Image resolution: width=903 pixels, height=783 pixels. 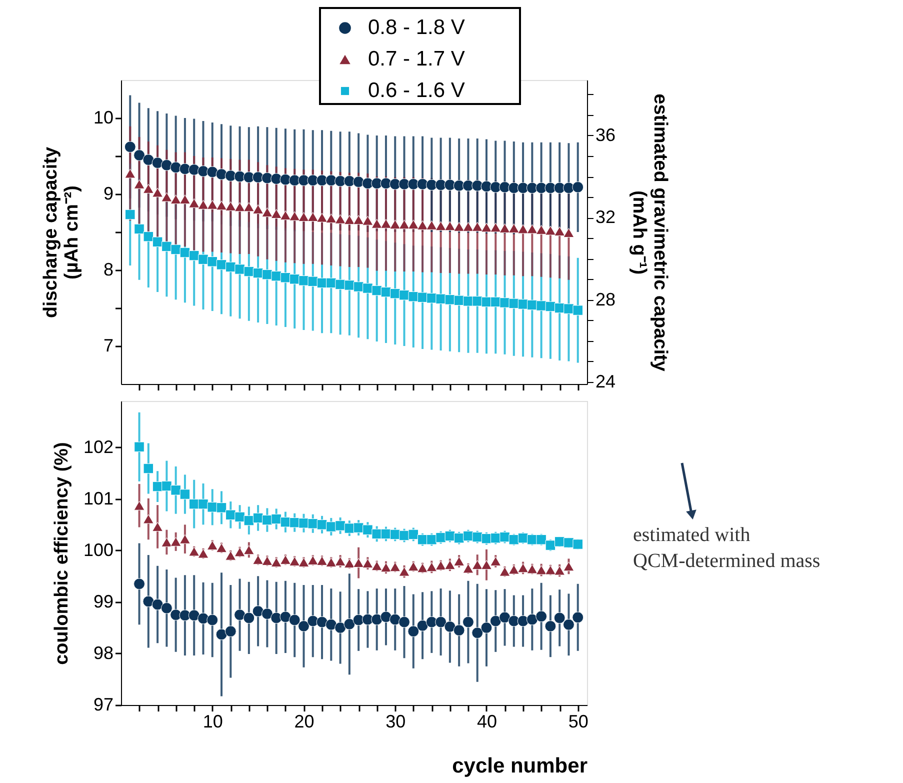 What do you see at coordinates (108, 346) in the screenshot?
I see `y-tick-label: 7` at bounding box center [108, 346].